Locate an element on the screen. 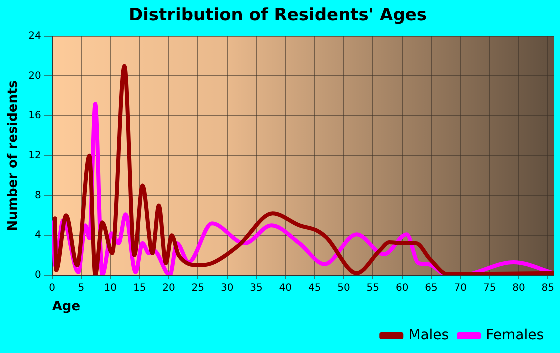  x-tick-label: 45 is located at coordinates (315, 288).